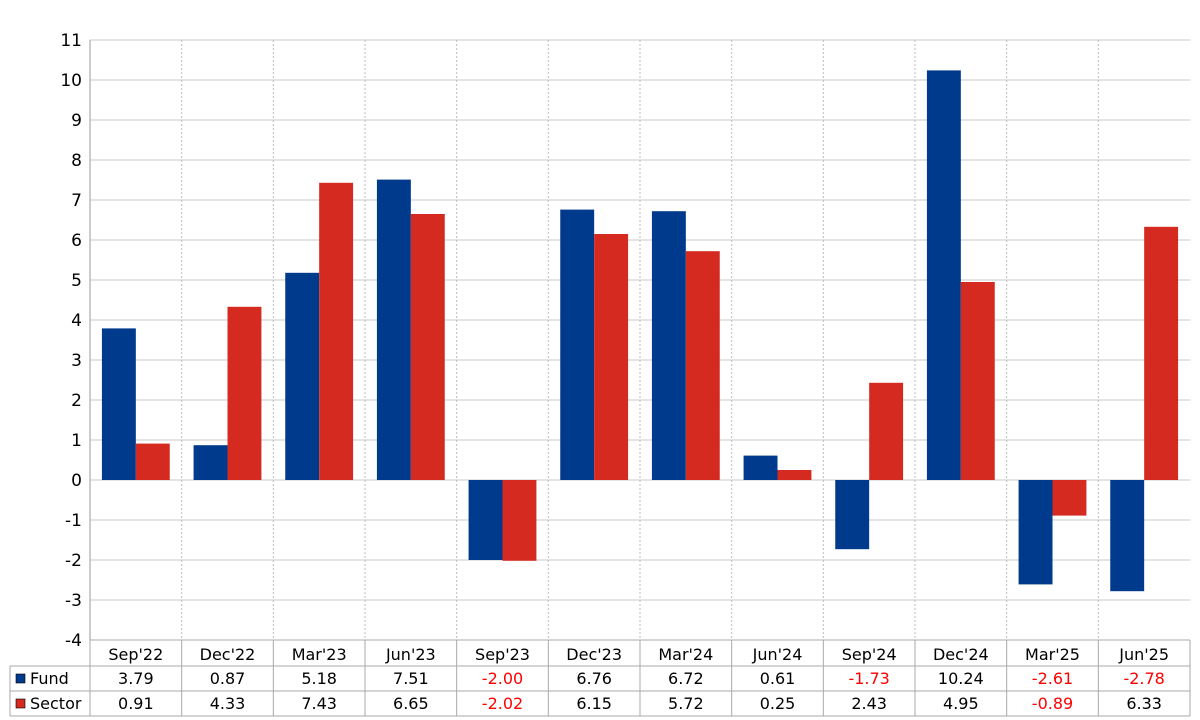 Image resolution: width=1200 pixels, height=720 pixels. What do you see at coordinates (1144, 703) in the screenshot?
I see `data-label-sector: 6.33` at bounding box center [1144, 703].